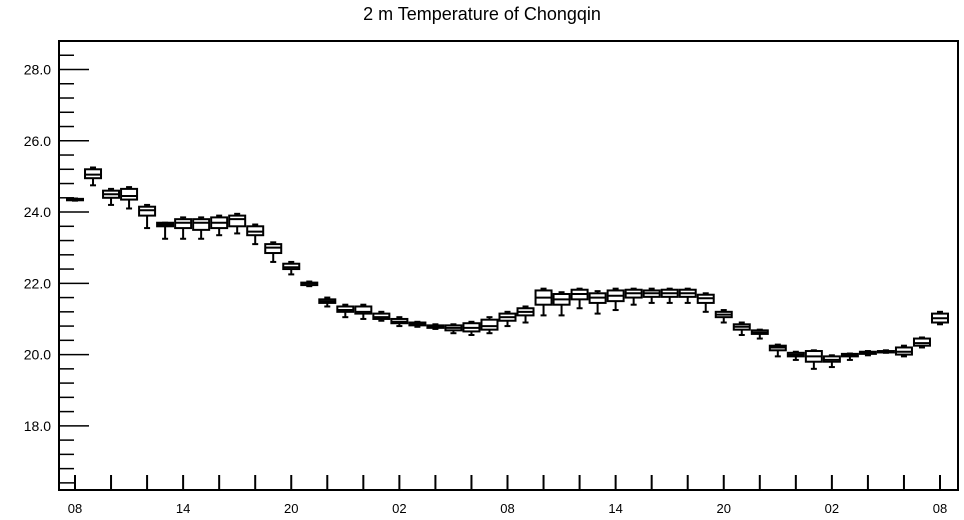  Describe the element at coordinates (482, 14) in the screenshot. I see `chart-title: 2 m Temperature of Chongqin` at that location.